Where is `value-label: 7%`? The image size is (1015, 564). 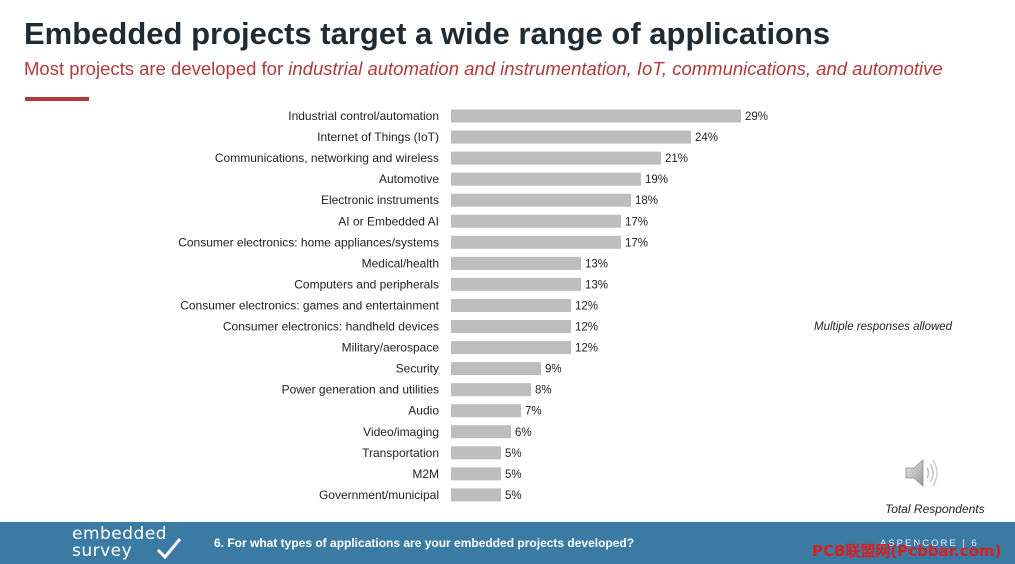 value-label: 7% is located at coordinates (533, 412).